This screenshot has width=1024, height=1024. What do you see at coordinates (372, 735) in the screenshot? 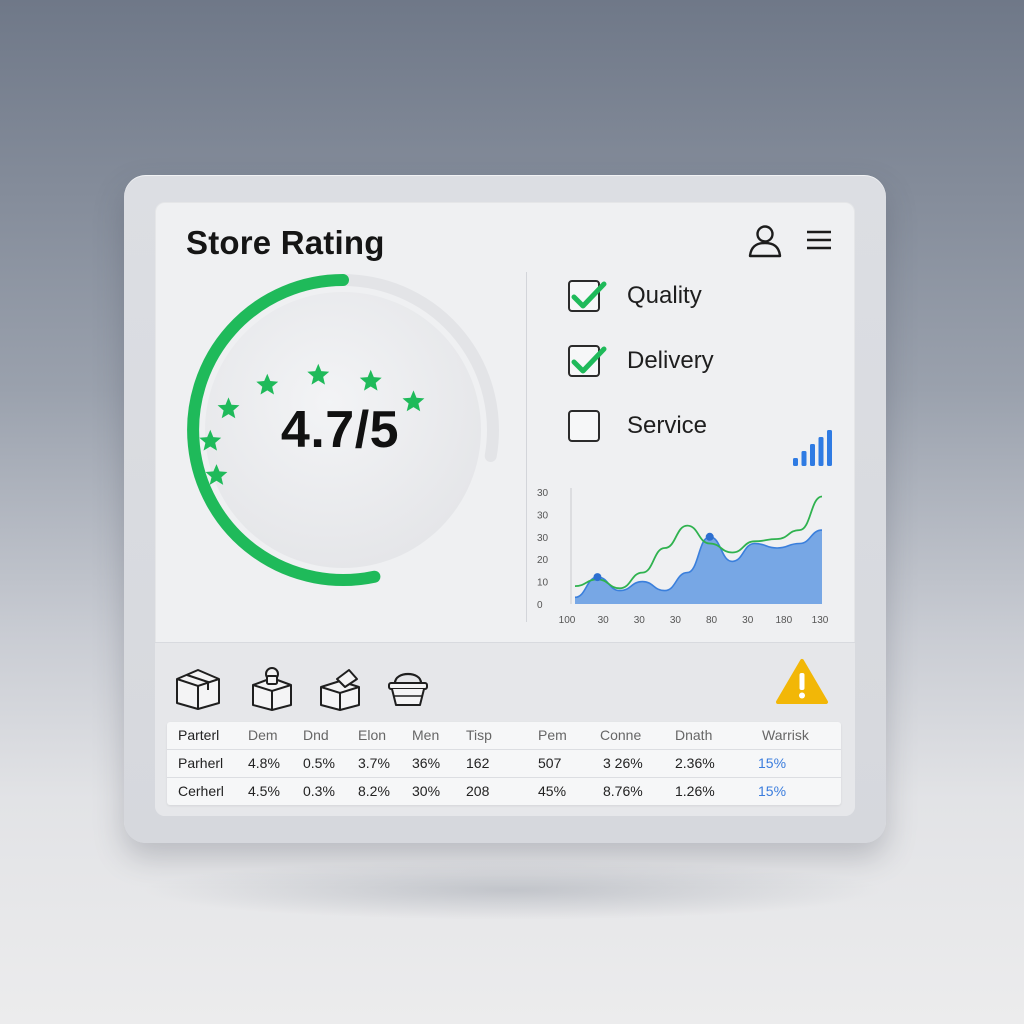
I see `column-header: Elon` at bounding box center [372, 735].